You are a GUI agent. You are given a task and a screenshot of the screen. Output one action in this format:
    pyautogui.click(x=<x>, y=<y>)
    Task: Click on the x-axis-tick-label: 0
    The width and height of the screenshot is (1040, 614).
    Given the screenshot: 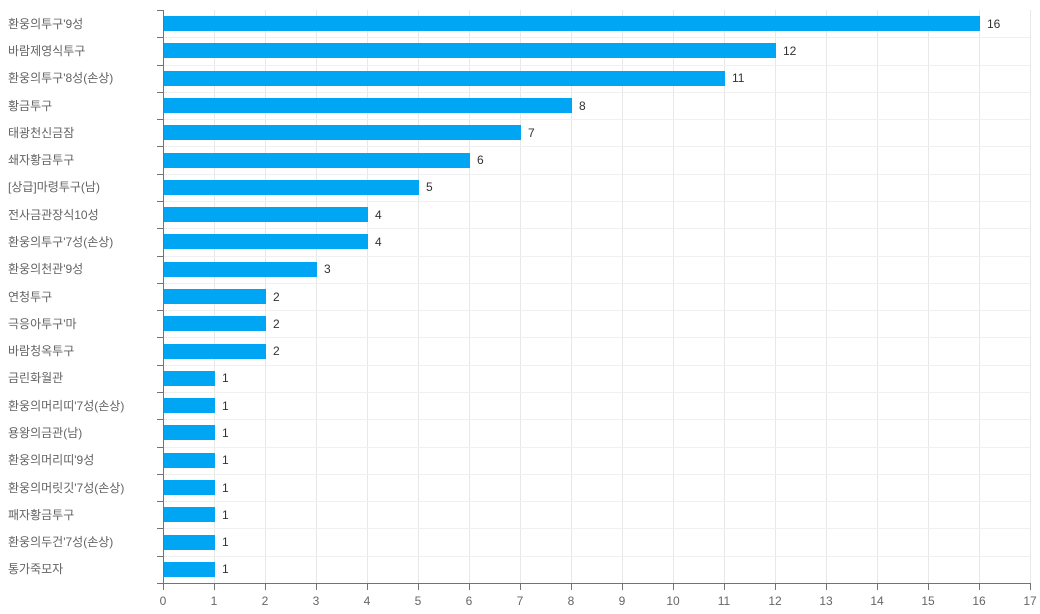 What is the action you would take?
    pyautogui.click(x=163, y=601)
    